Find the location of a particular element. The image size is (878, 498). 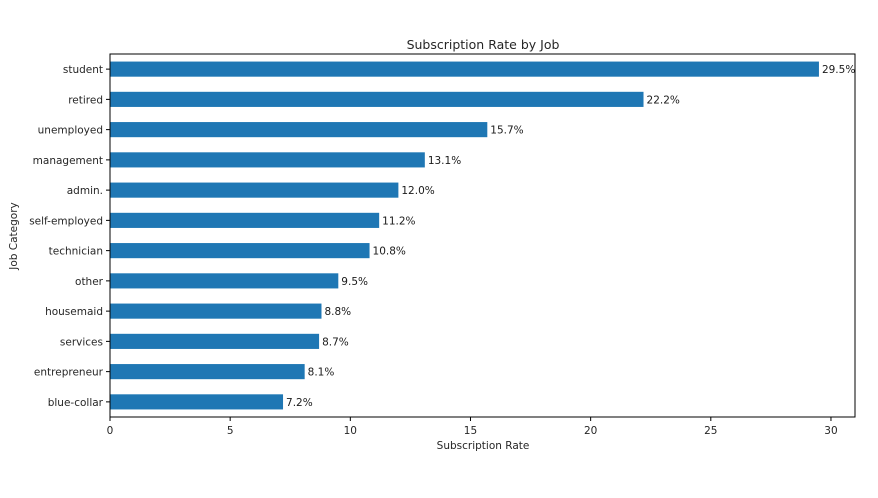

data-label: 15.7% is located at coordinates (506, 131).